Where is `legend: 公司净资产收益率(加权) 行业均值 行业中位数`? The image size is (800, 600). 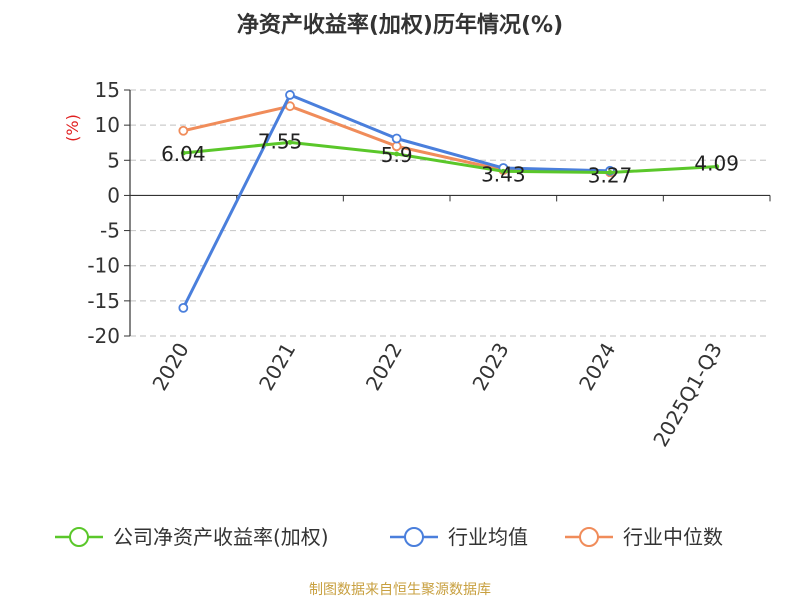 legend: 公司净资产收益率(加权) 行业均值 行业中位数 is located at coordinates (389, 537).